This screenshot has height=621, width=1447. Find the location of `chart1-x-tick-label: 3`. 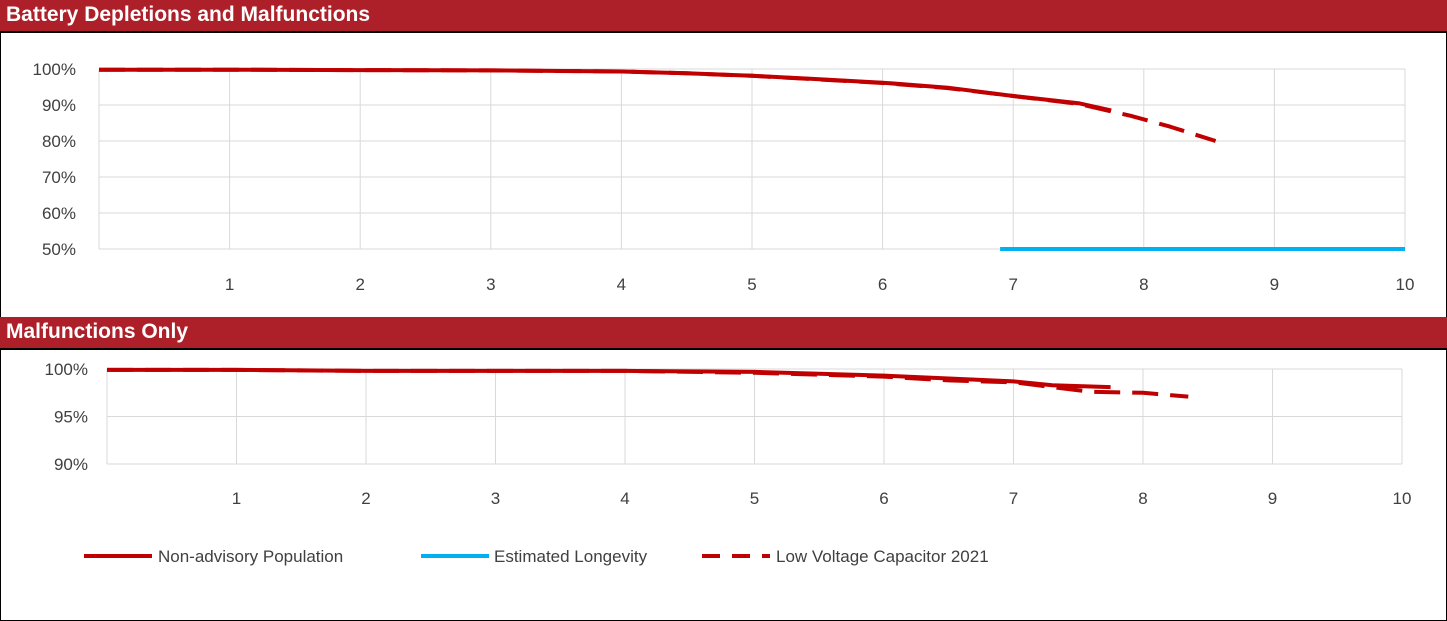

chart1-x-tick-label: 3 is located at coordinates (490, 284).